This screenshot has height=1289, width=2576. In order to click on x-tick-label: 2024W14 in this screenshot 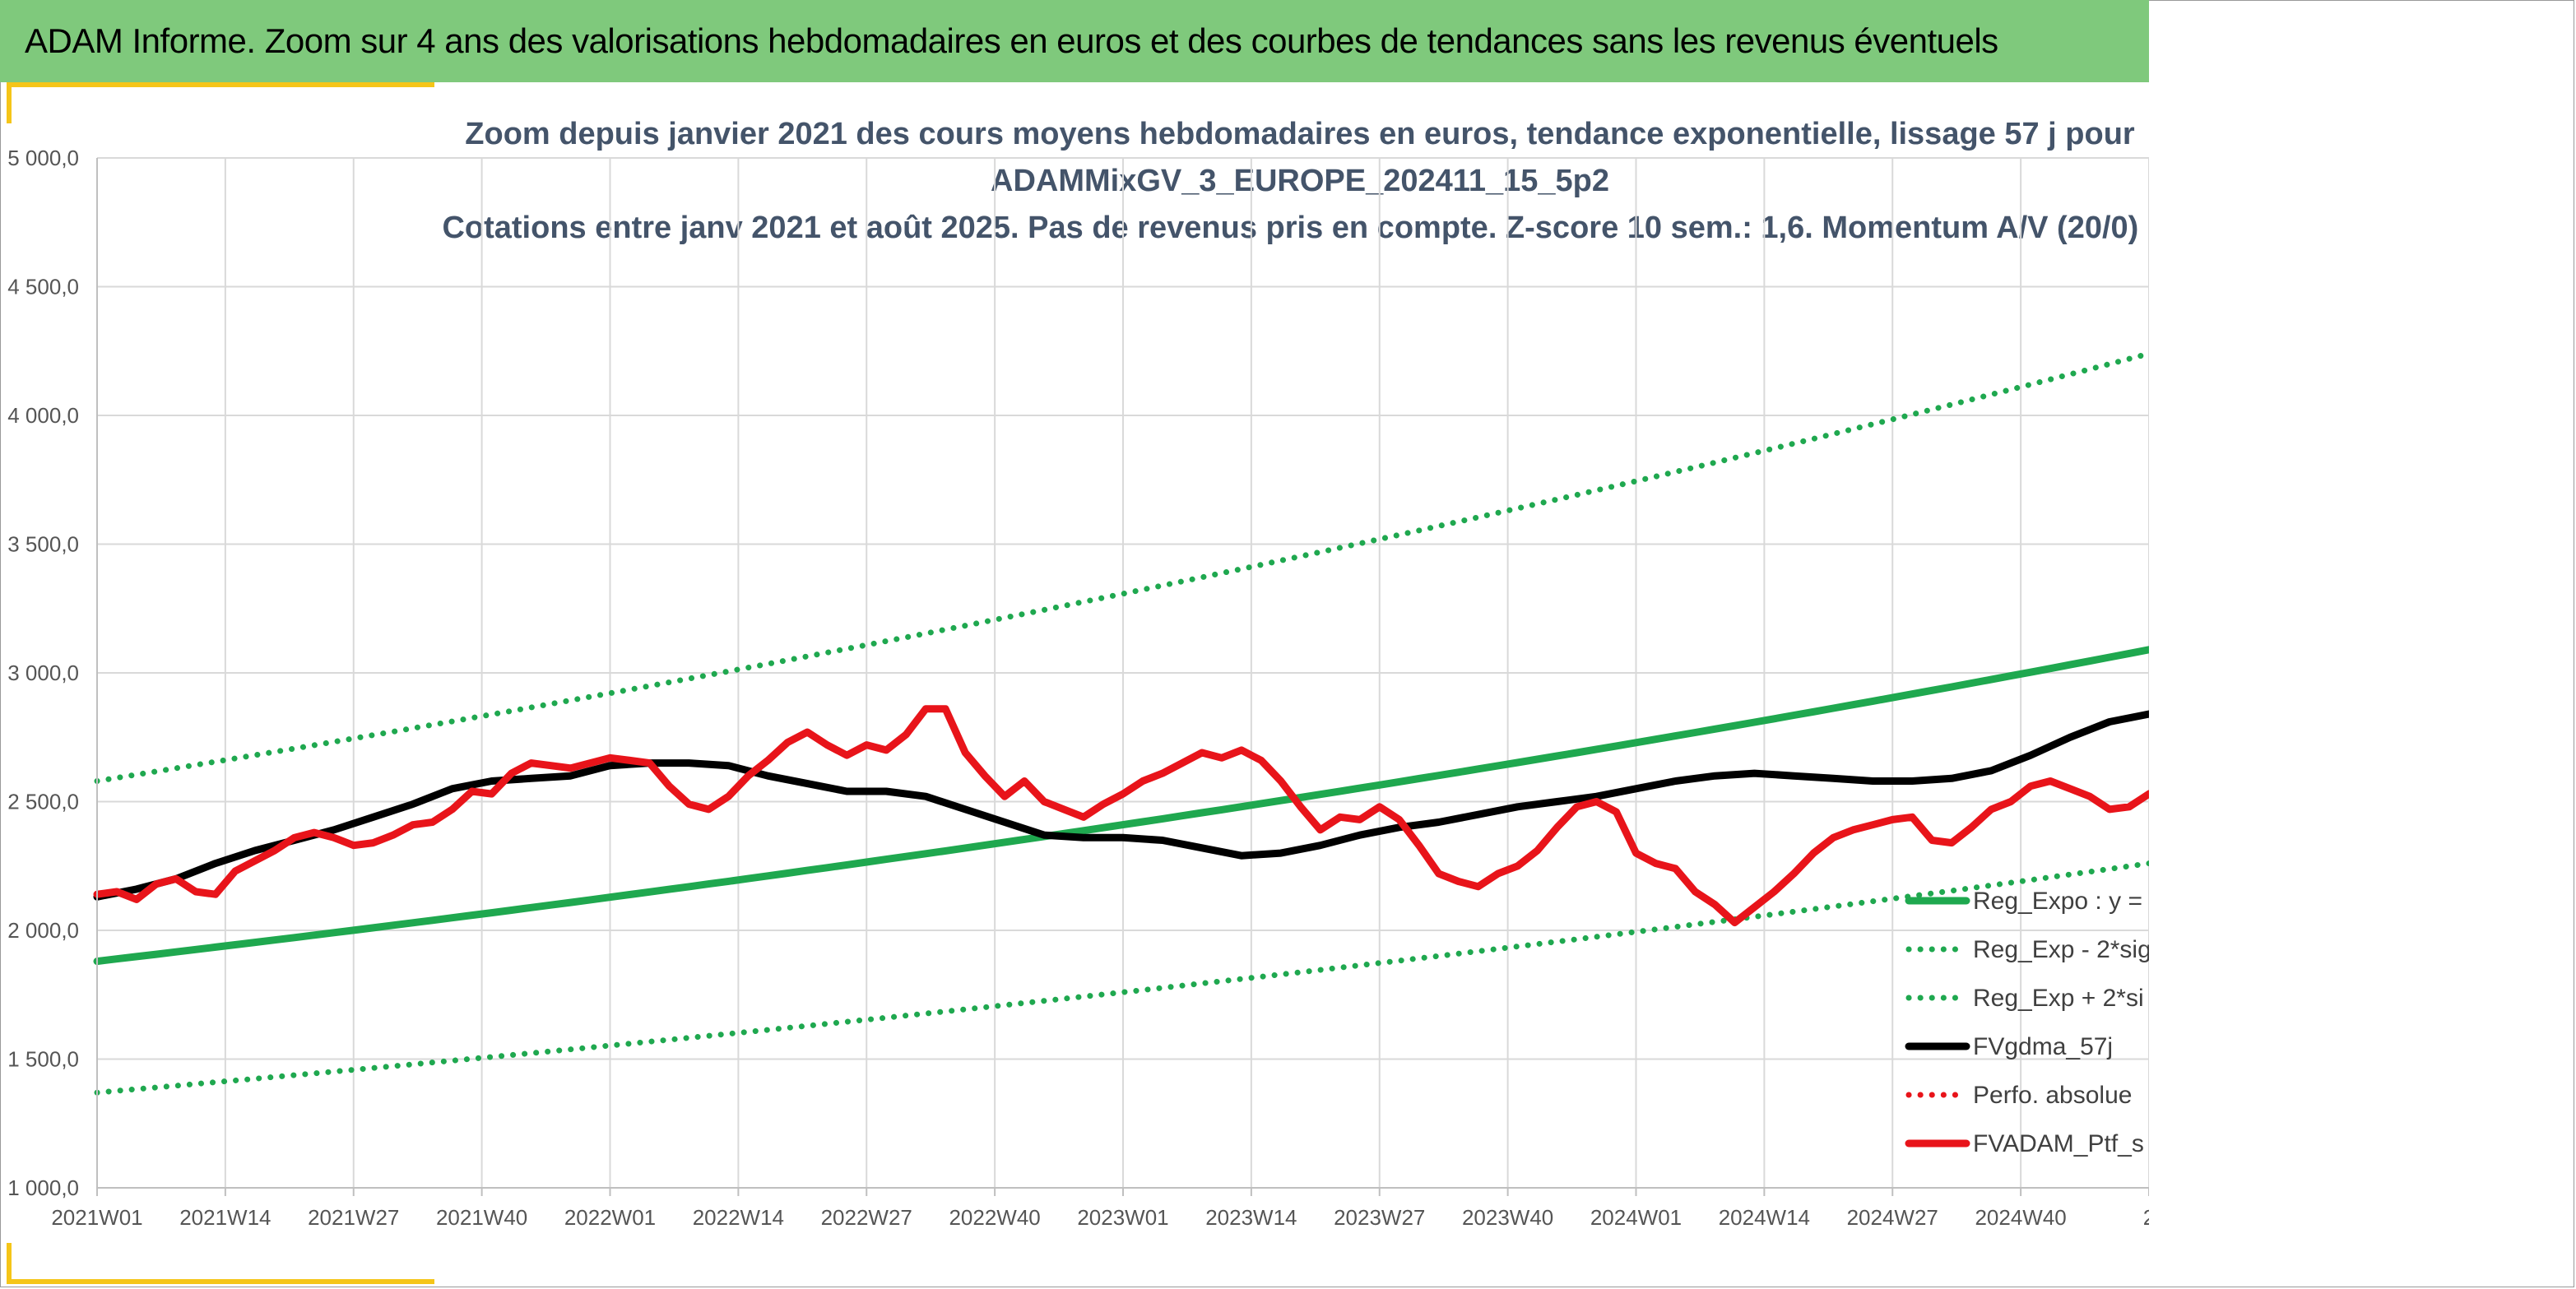, I will do `click(1764, 1217)`.